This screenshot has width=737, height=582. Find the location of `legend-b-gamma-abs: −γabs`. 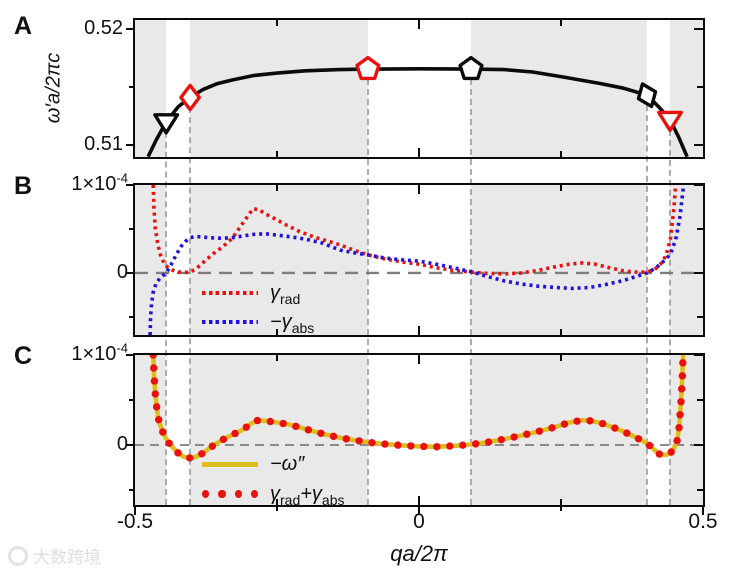

legend-b-gamma-abs: −γabs is located at coordinates (258, 323).